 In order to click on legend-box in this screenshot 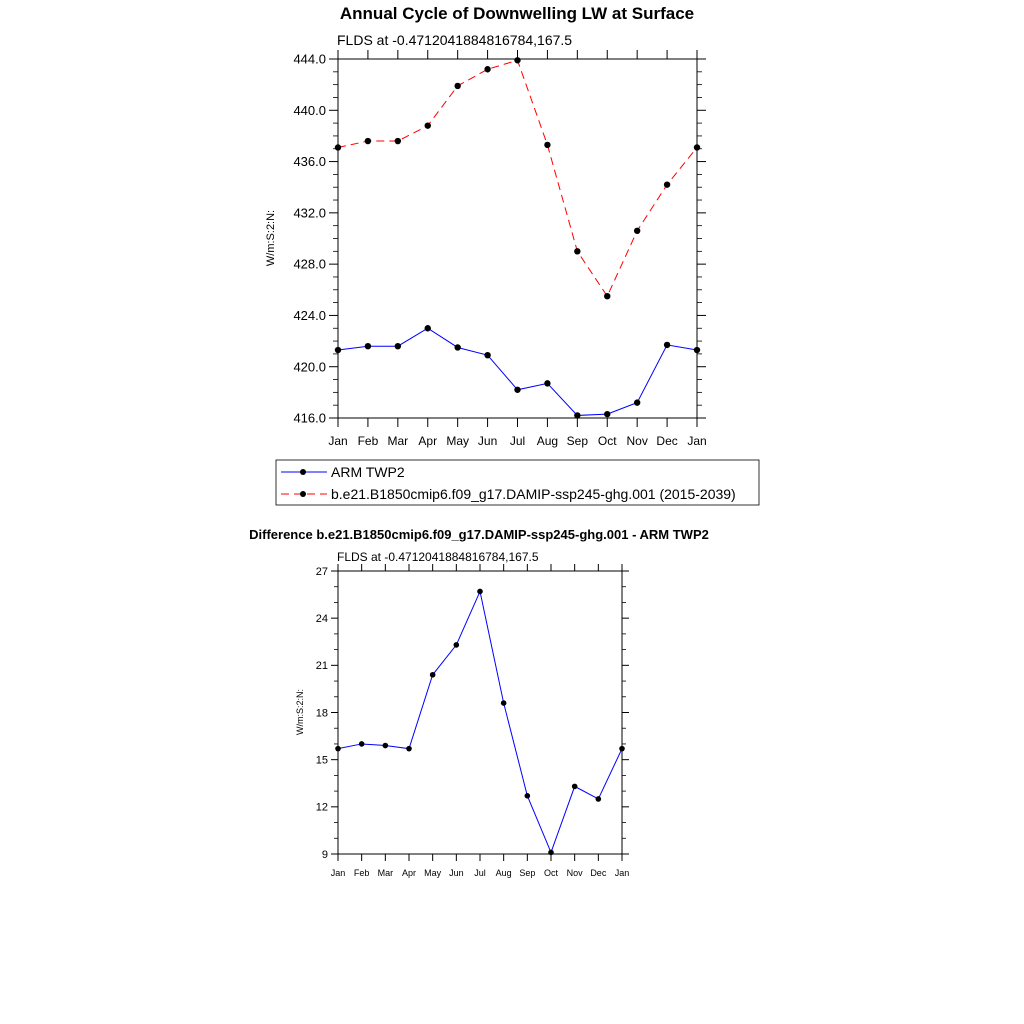, I will do `click(517, 482)`.